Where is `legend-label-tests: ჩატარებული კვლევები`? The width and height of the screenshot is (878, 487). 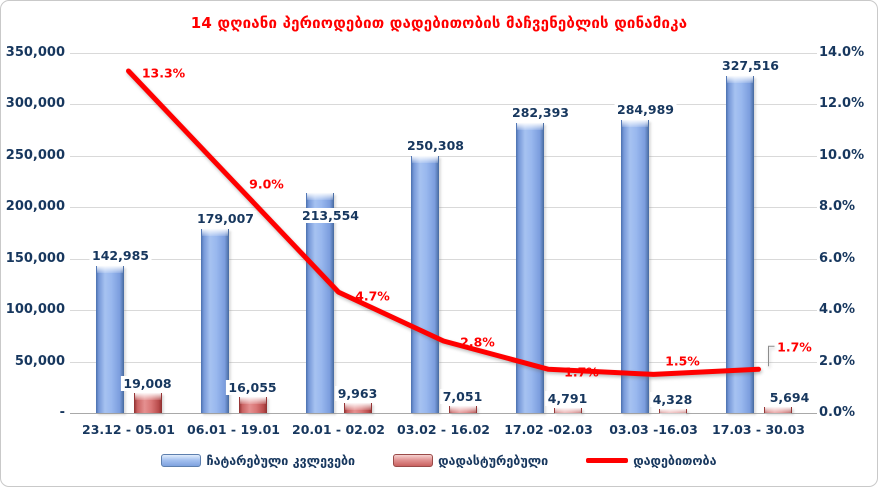 legend-label-tests: ჩატარებული კვლევები is located at coordinates (281, 460).